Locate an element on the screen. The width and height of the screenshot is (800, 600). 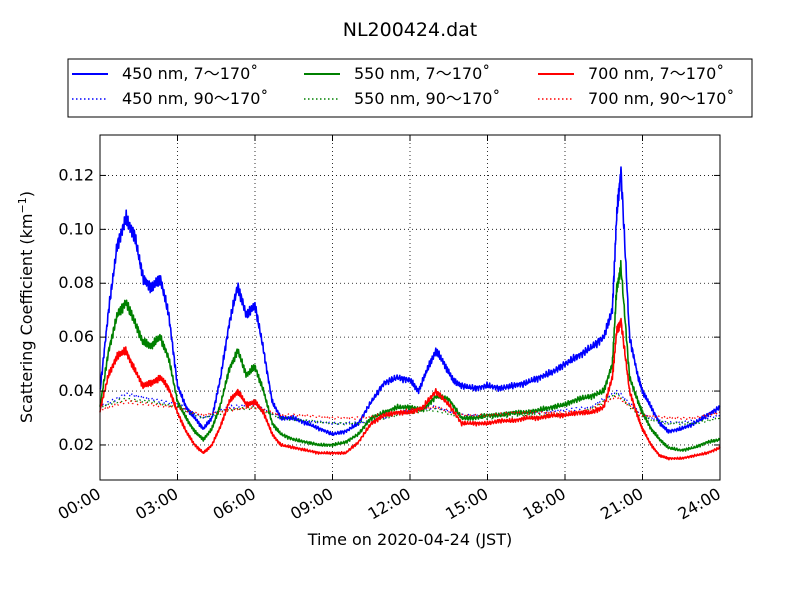
y-tick-label: 0.12 is located at coordinates (76, 174).